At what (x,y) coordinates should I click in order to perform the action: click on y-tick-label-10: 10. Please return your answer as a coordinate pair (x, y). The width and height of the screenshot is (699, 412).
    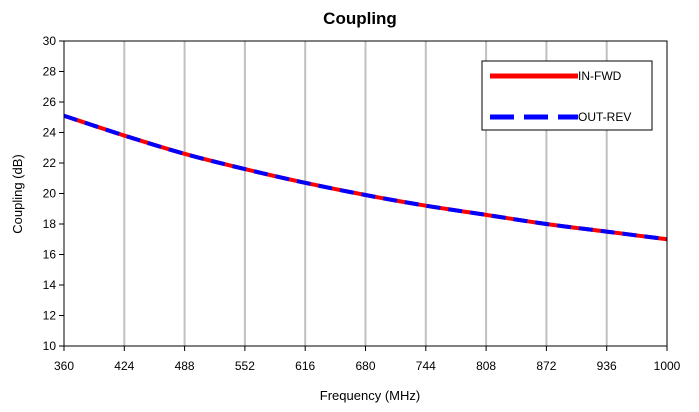
    Looking at the image, I should click on (50, 346).